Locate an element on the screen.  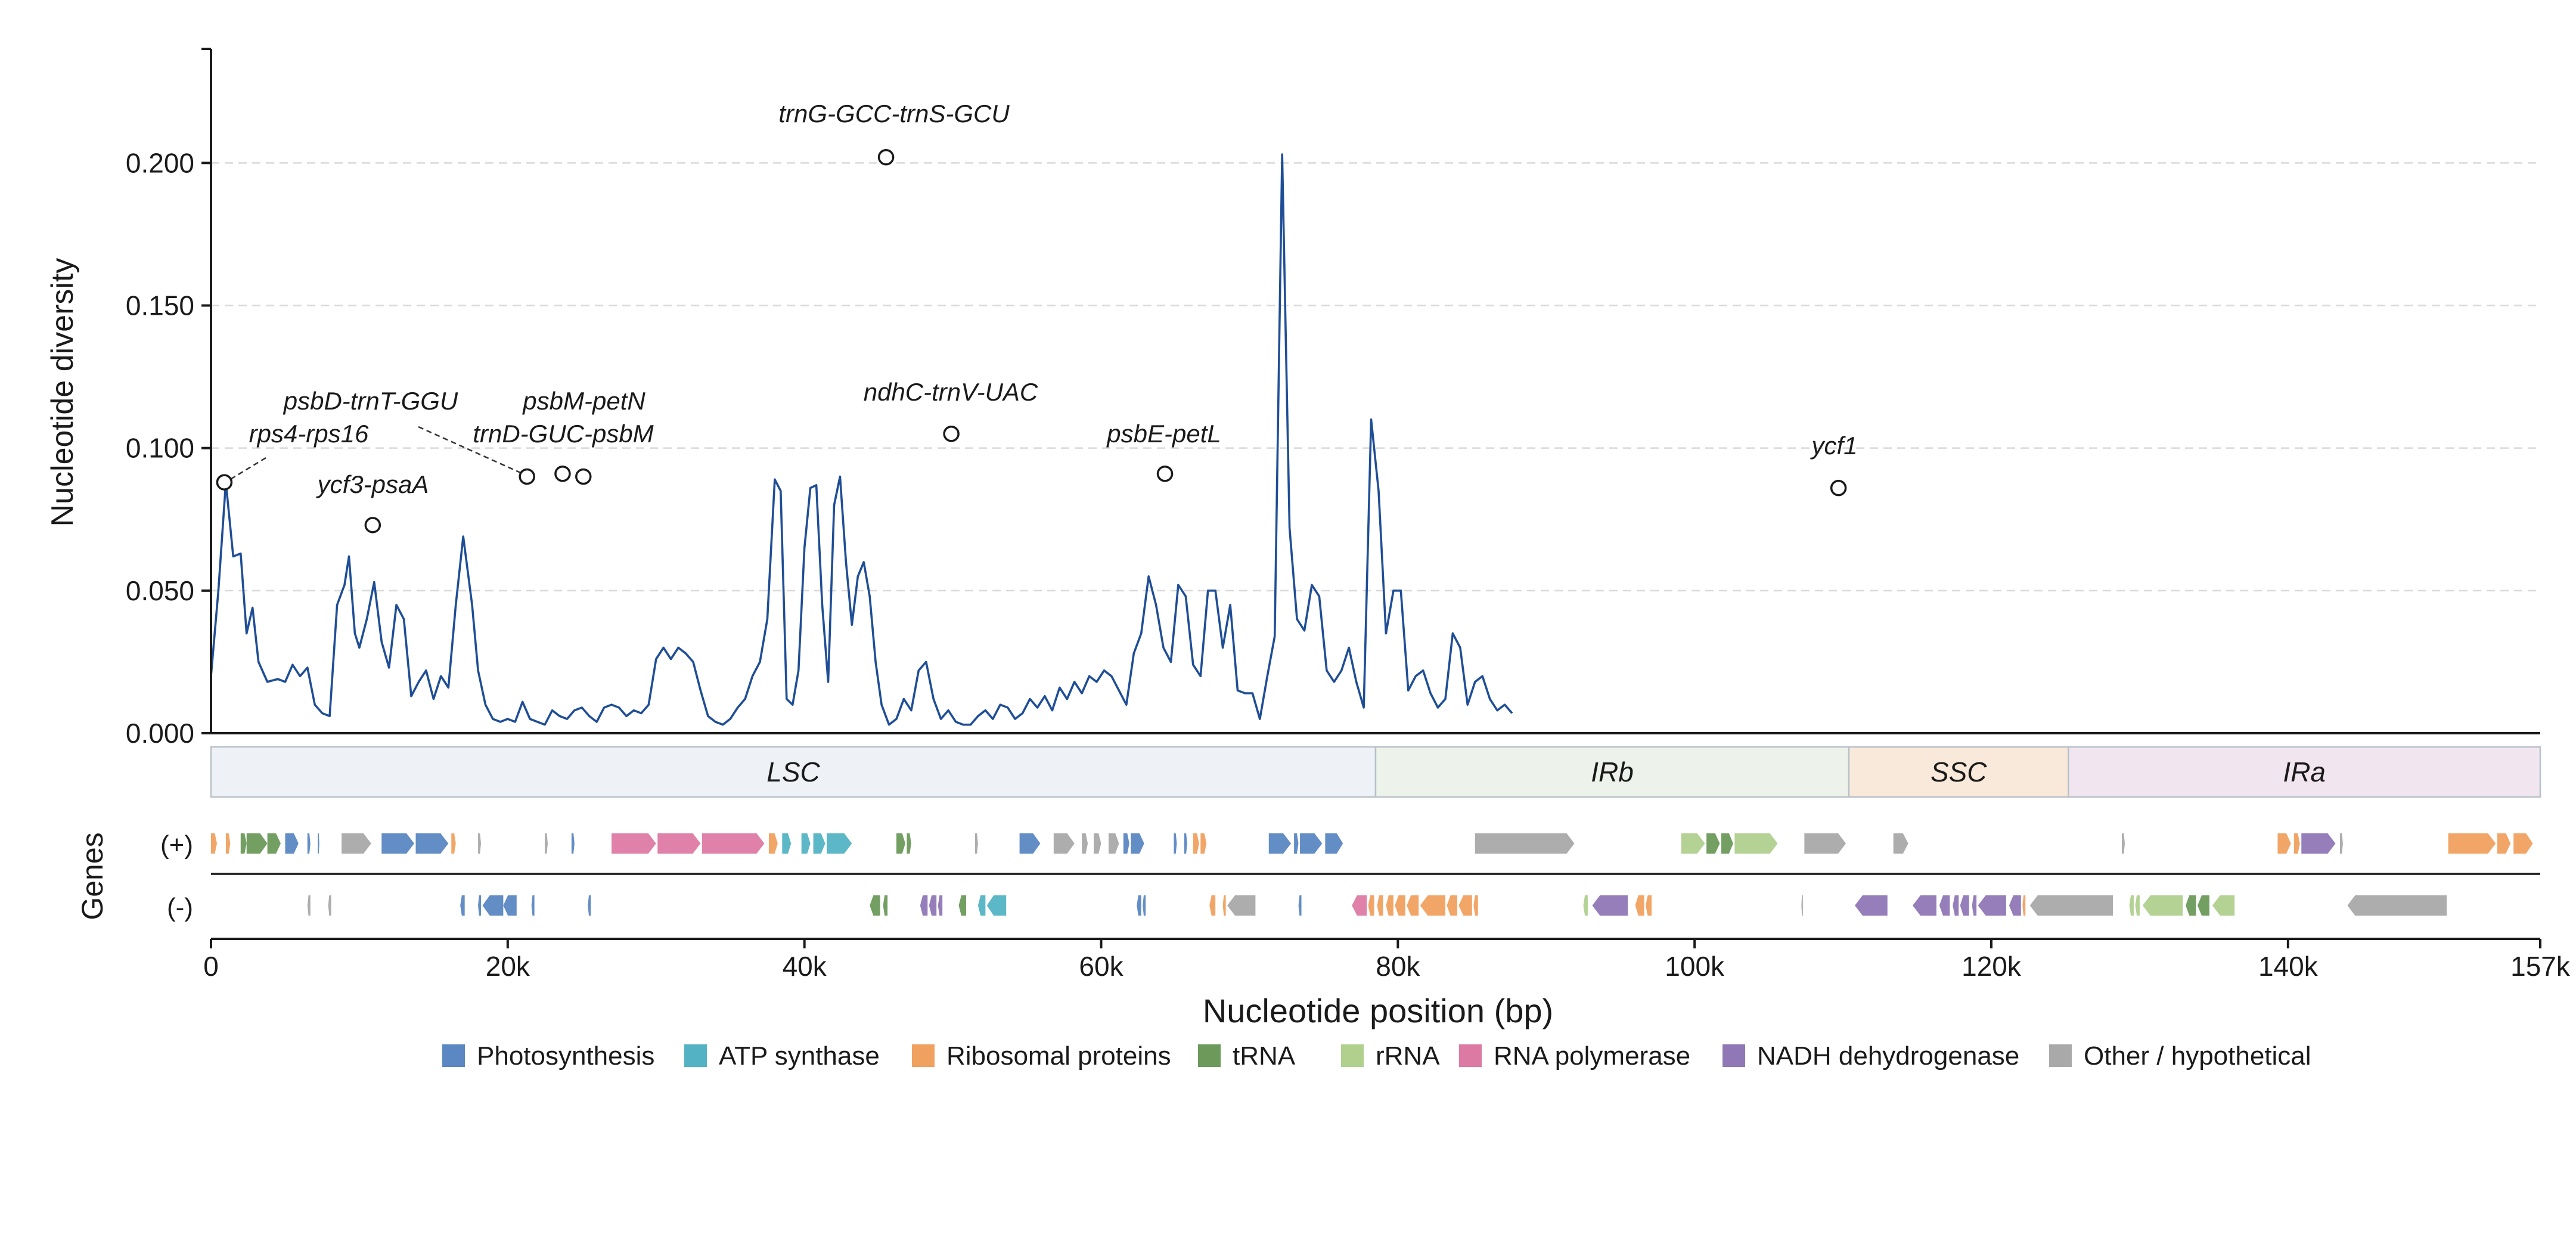
legend-item: rRNA is located at coordinates (1390, 1056).